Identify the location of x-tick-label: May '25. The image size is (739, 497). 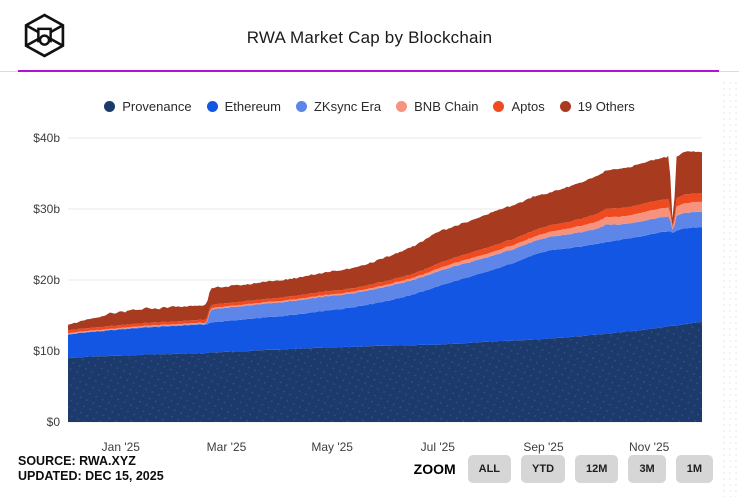
(332, 447).